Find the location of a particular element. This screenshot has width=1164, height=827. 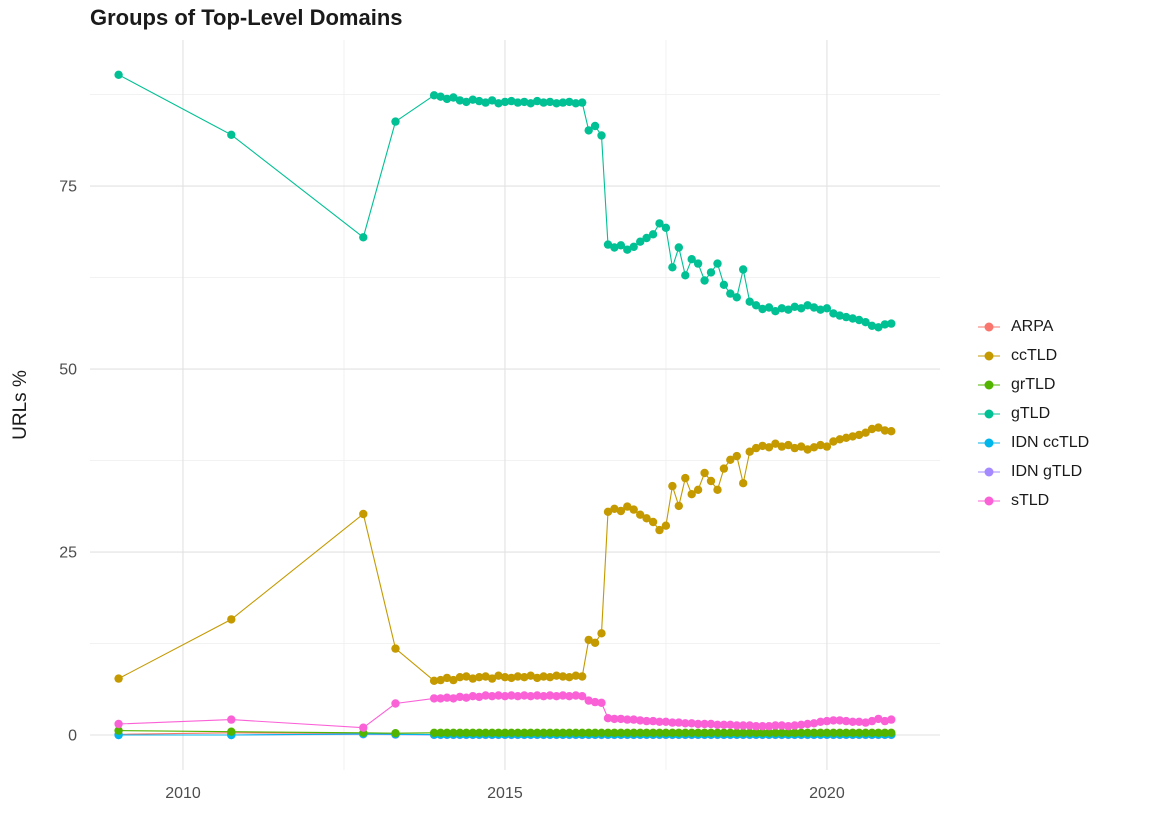

y-axis-tick-label: 0 is located at coordinates (72, 736).